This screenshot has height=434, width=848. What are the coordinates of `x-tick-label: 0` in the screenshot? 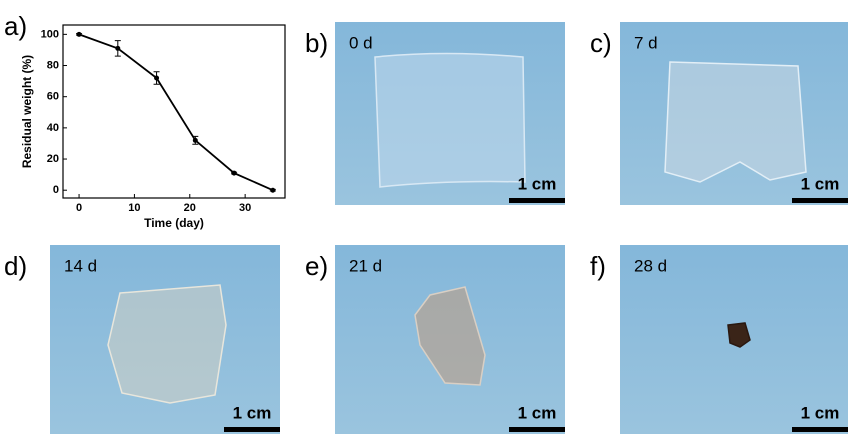 It's located at (79, 208).